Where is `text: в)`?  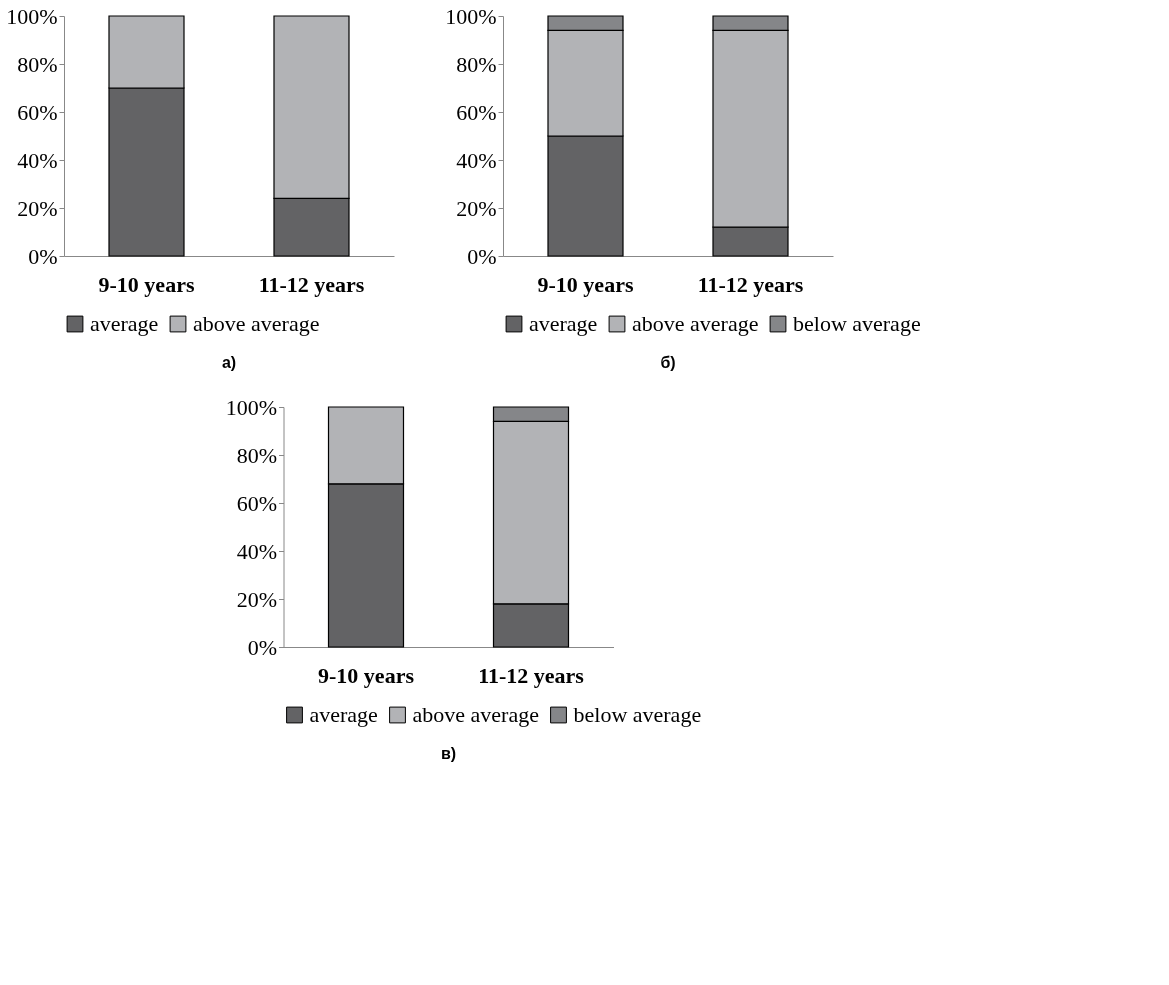
text: в) is located at coordinates (448, 753).